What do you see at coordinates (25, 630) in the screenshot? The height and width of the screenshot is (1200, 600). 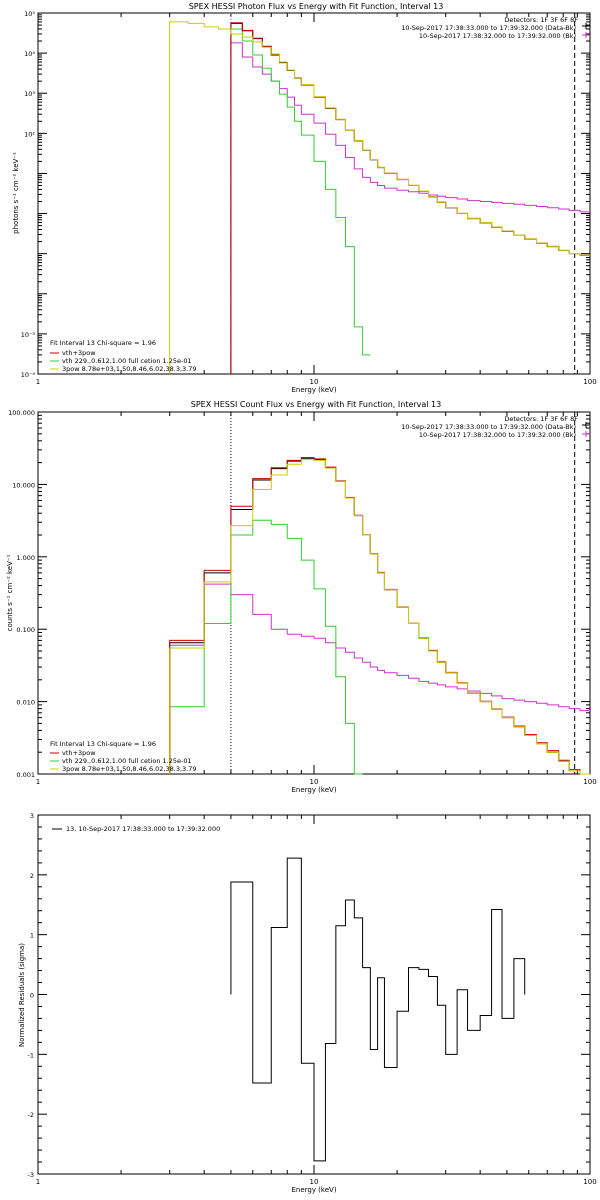 I see `y-tick-label: 0.100` at bounding box center [25, 630].